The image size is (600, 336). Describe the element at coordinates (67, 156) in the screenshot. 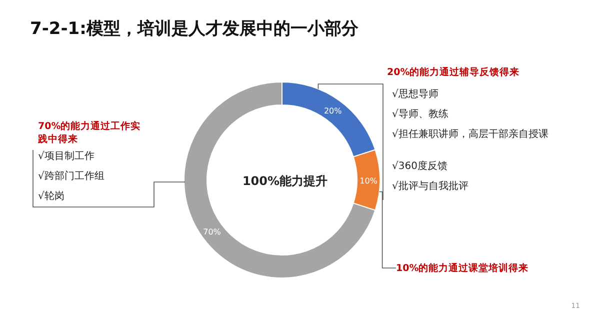

I see `text: √项目制工作` at that location.